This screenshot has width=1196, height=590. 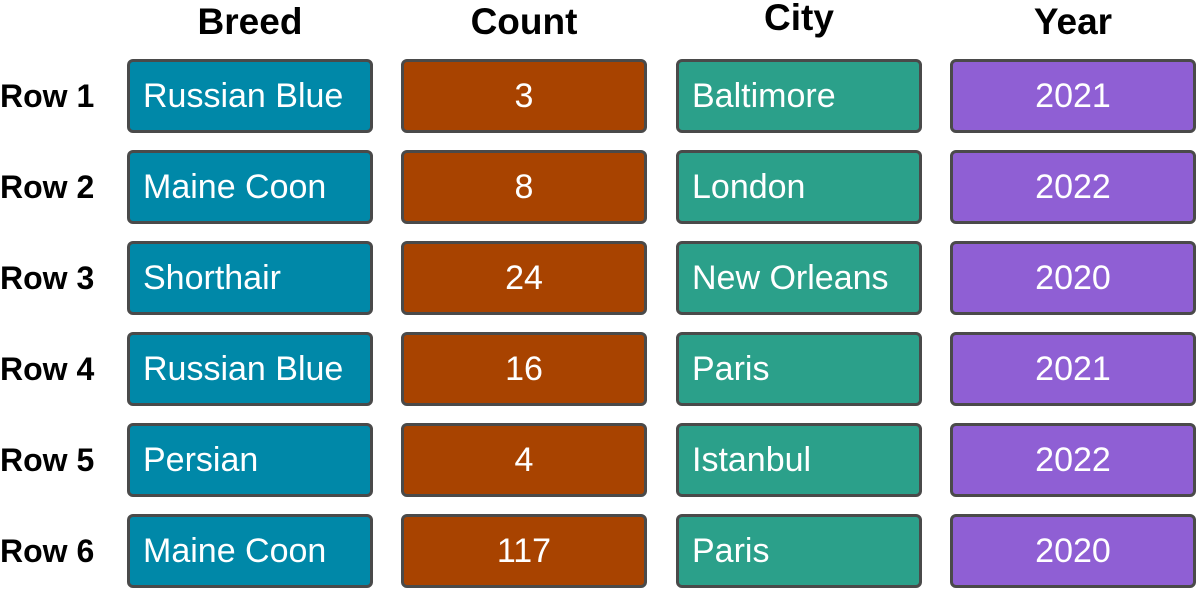 What do you see at coordinates (250, 278) in the screenshot?
I see `cell-breed: Shorthair` at bounding box center [250, 278].